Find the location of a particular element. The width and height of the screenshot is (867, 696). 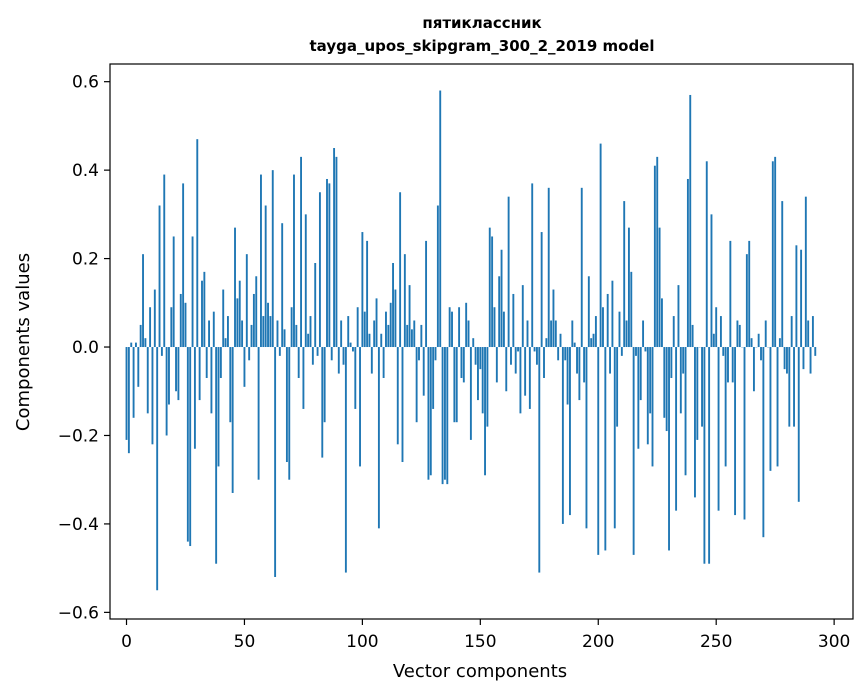

y-tick-label: −0.4 is located at coordinates (78, 525).